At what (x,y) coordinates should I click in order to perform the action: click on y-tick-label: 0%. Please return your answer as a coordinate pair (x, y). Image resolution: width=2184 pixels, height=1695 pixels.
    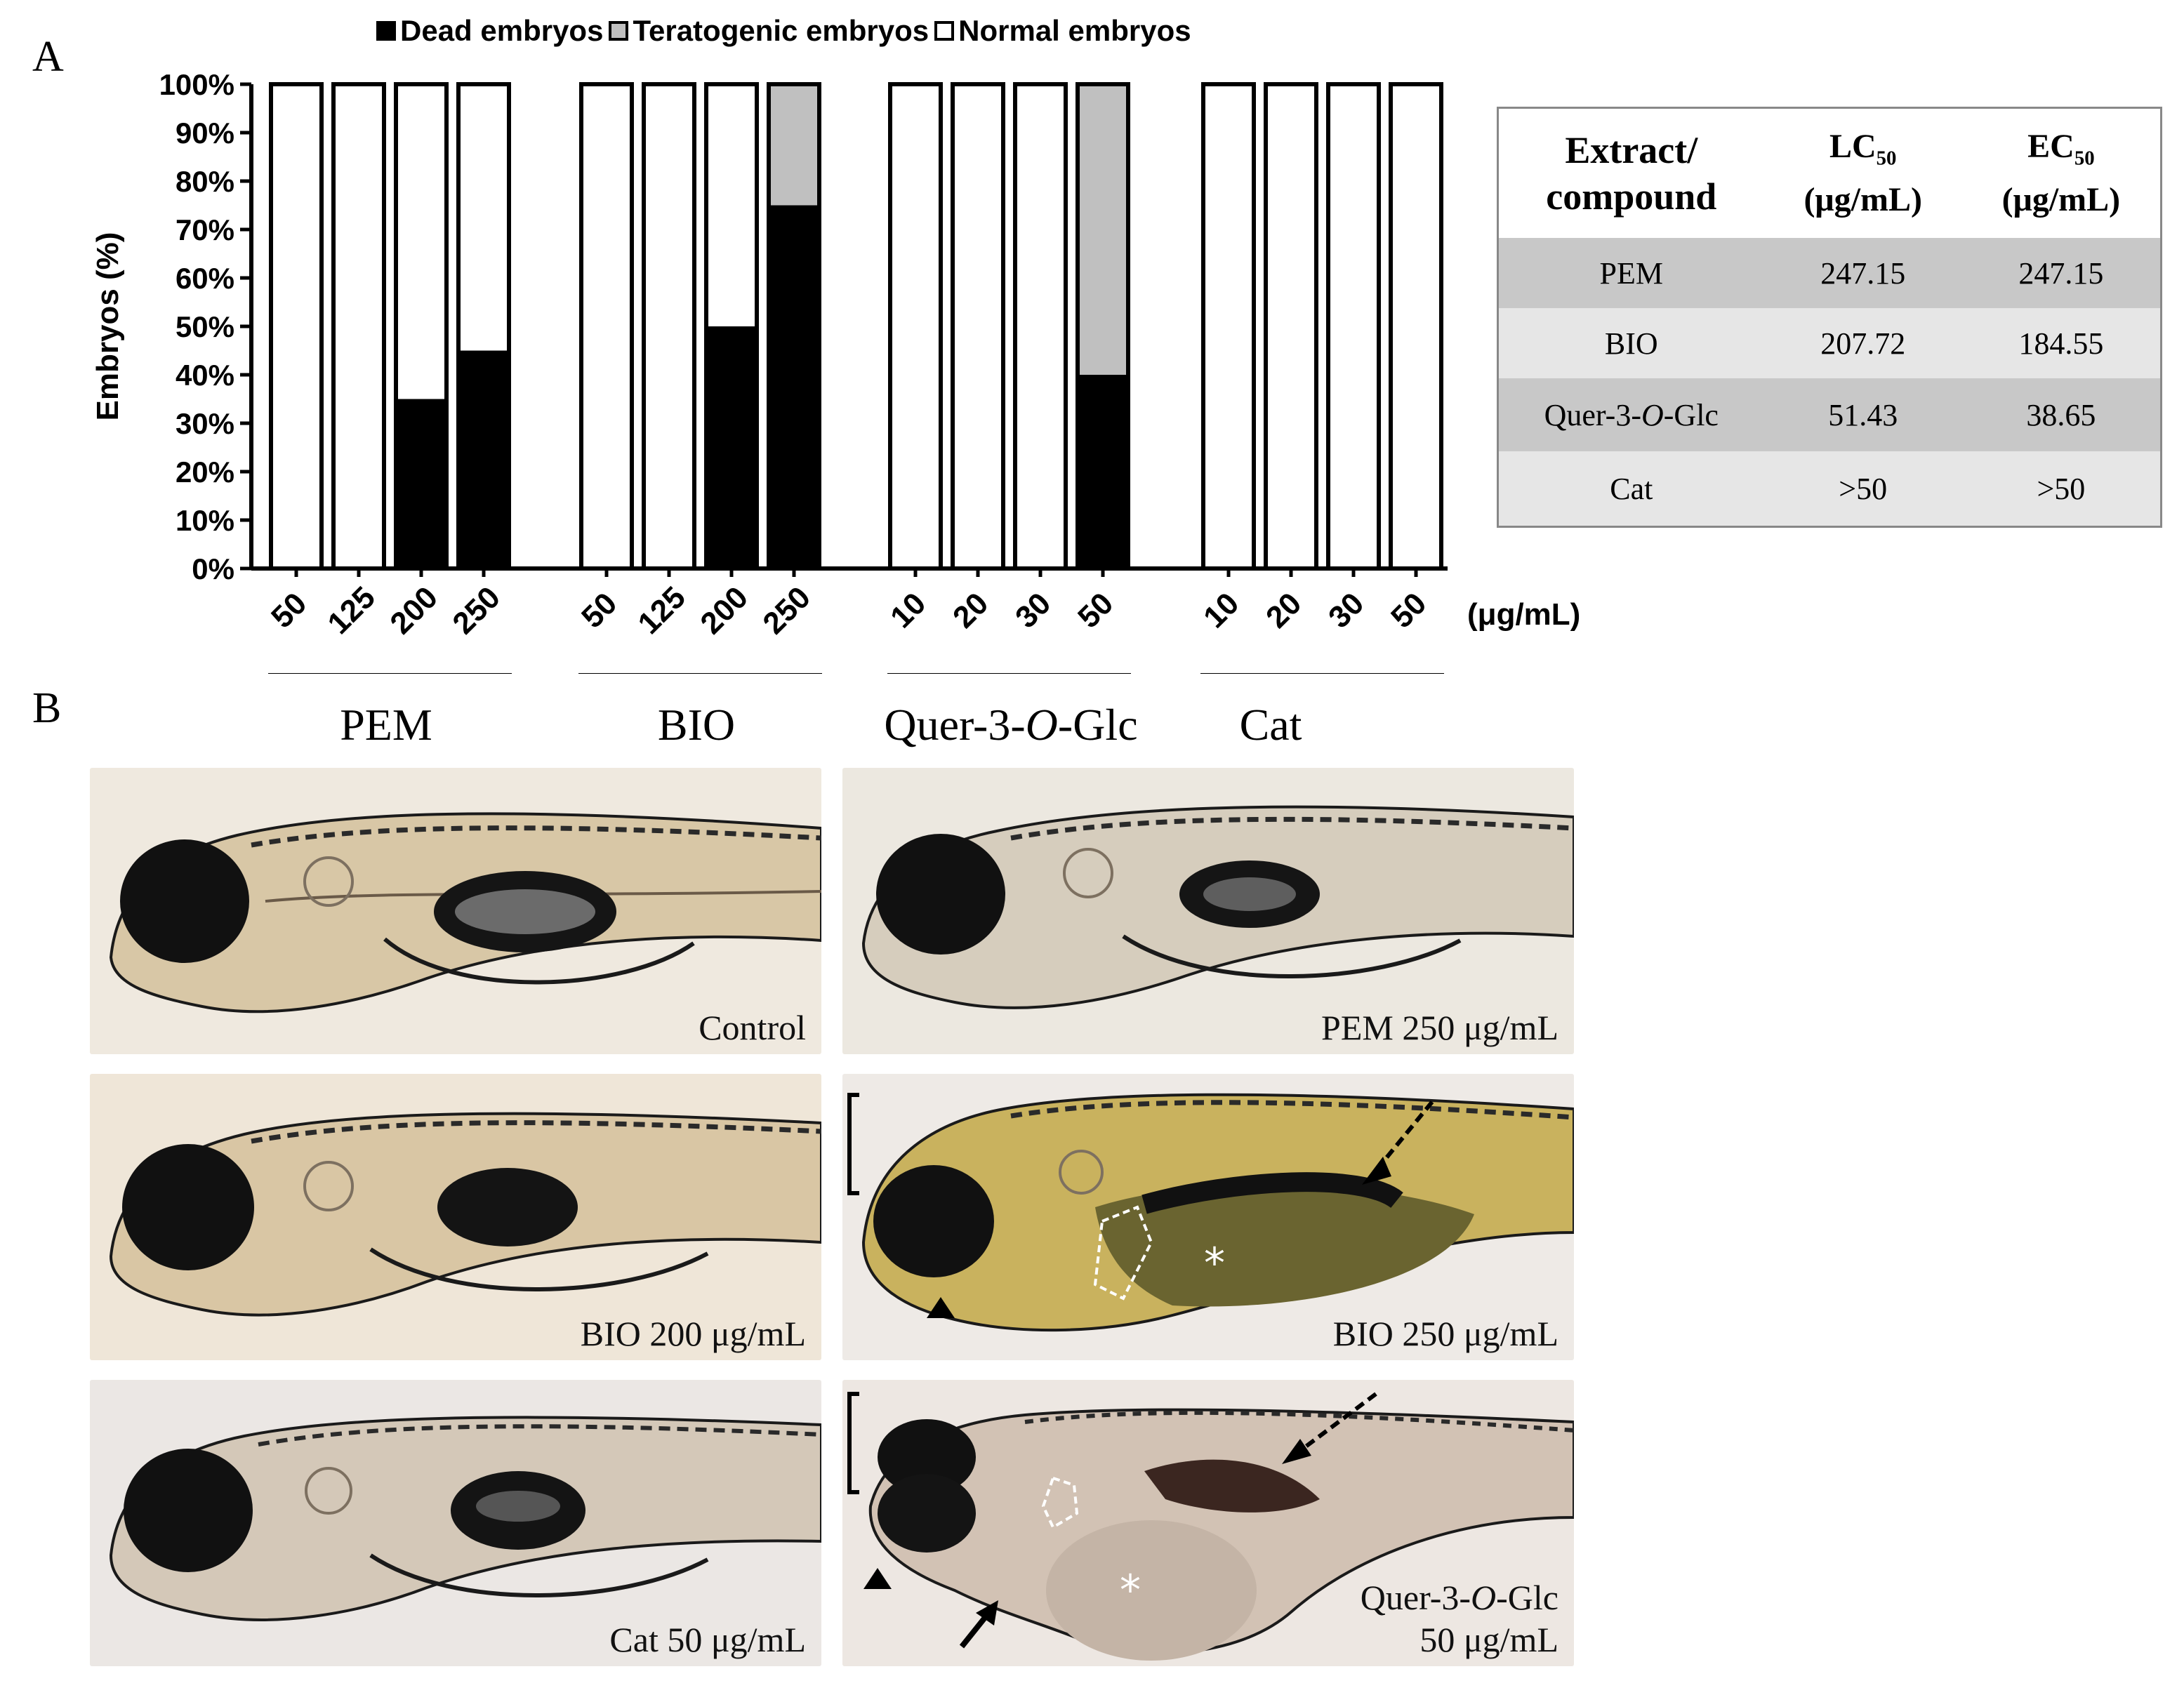
    Looking at the image, I should click on (213, 568).